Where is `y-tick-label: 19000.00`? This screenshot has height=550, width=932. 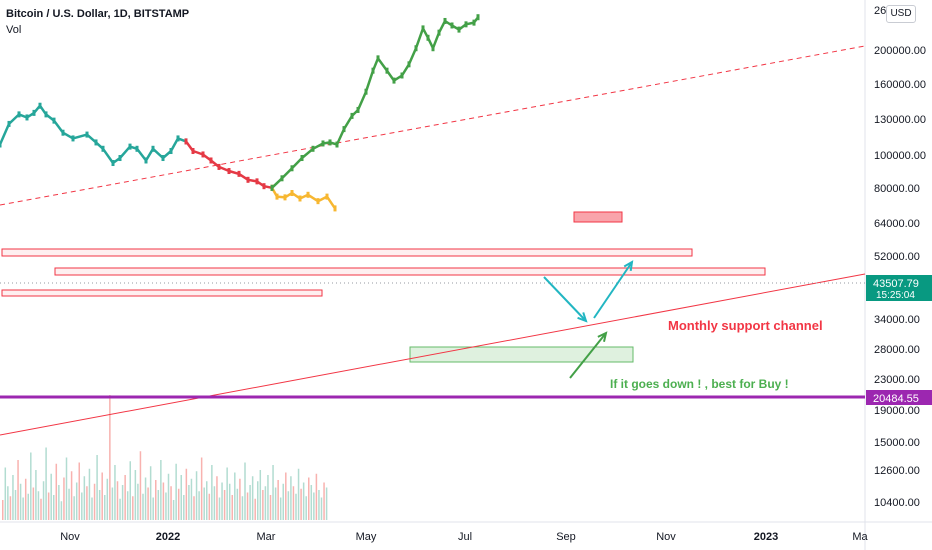 y-tick-label: 19000.00 is located at coordinates (897, 411).